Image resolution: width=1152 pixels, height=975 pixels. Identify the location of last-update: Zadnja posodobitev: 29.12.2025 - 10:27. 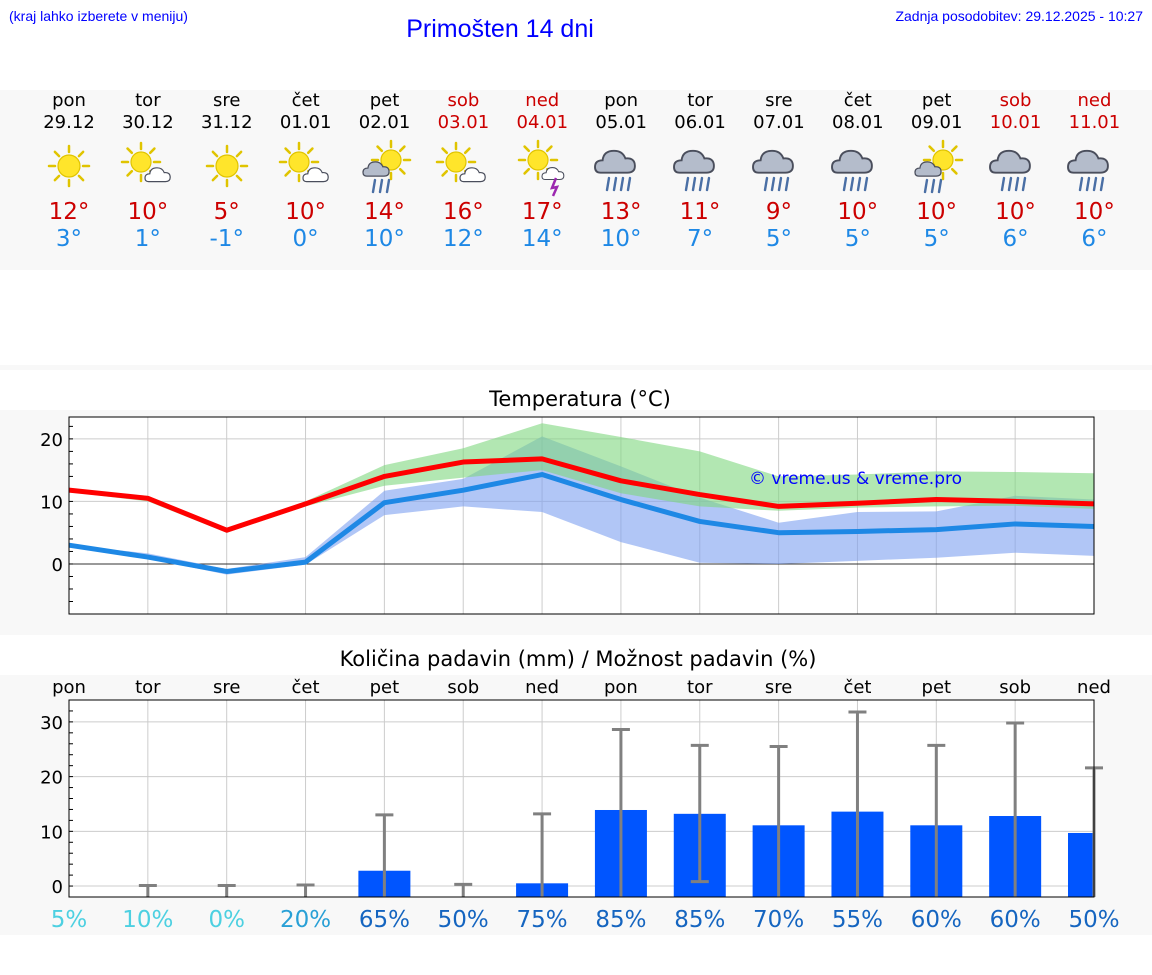
(1019, 16).